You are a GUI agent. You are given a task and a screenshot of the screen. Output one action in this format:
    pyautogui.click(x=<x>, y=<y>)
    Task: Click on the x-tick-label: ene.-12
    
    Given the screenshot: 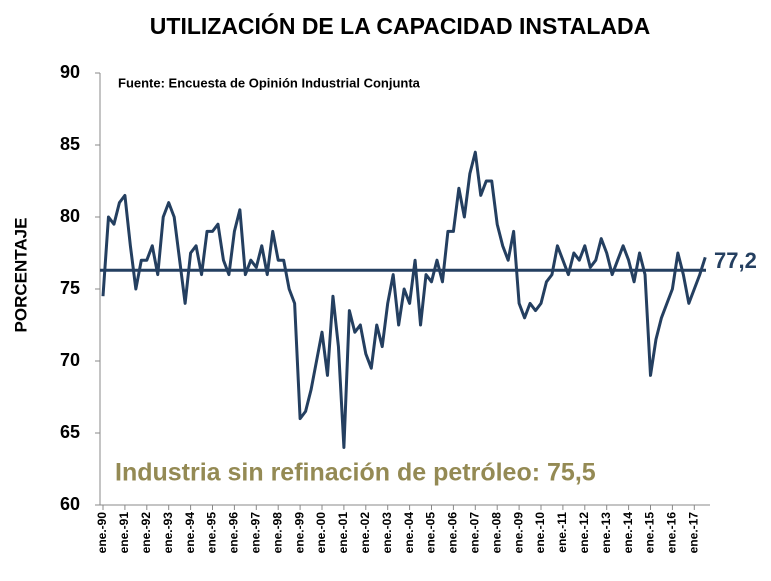 What is the action you would take?
    pyautogui.click(x=584, y=533)
    